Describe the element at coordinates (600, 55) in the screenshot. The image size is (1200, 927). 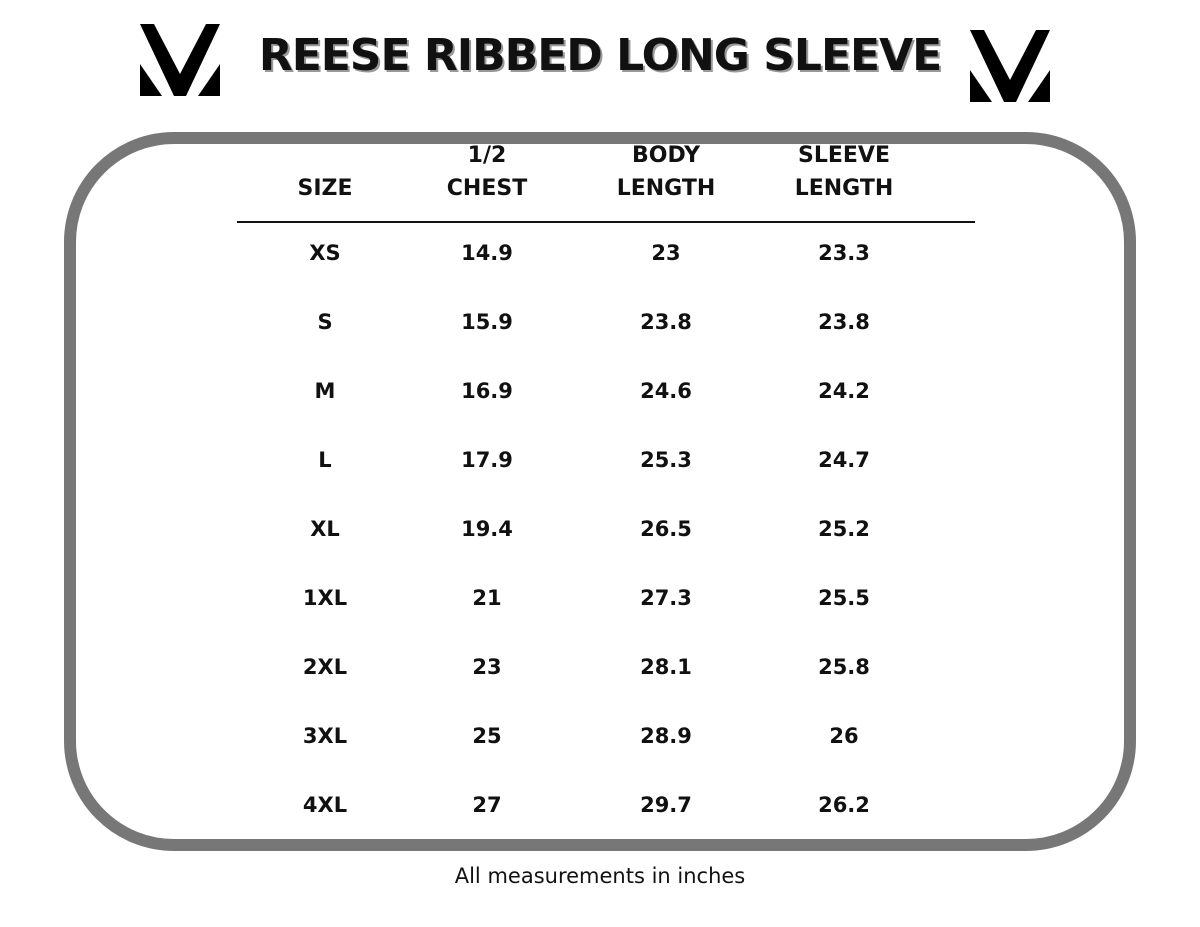
I see `title: REESE RIBBED LONG SLEEVE` at that location.